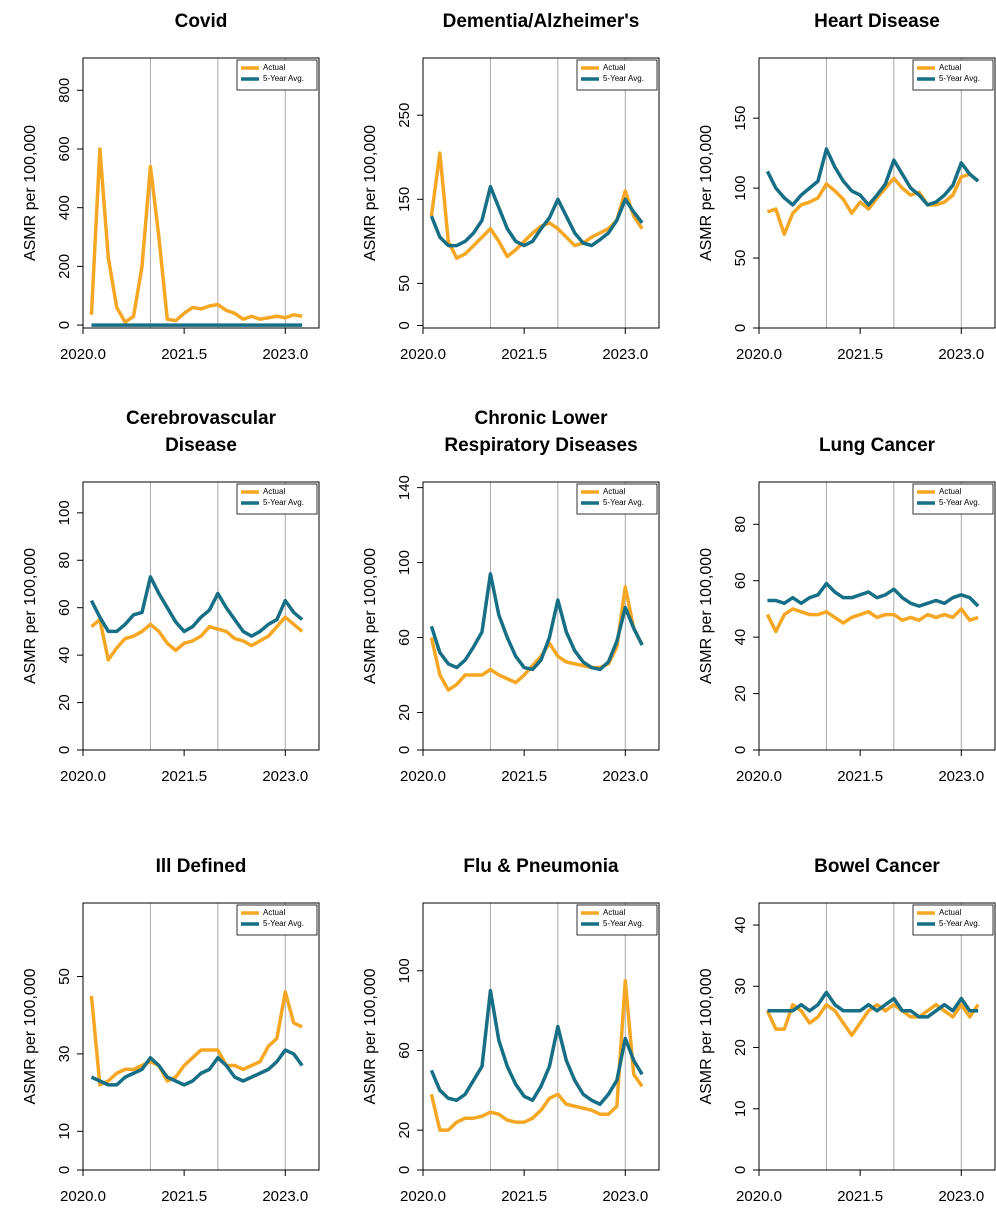  Describe the element at coordinates (740, 986) in the screenshot. I see `y-tick-label: 30` at that location.